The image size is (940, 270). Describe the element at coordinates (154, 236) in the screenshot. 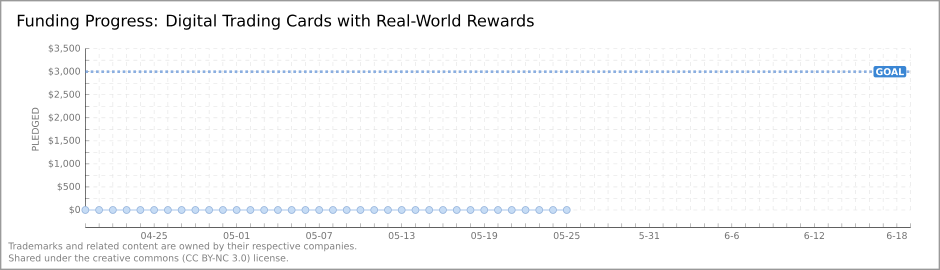

I see `x-tick-label: 04-25` at that location.